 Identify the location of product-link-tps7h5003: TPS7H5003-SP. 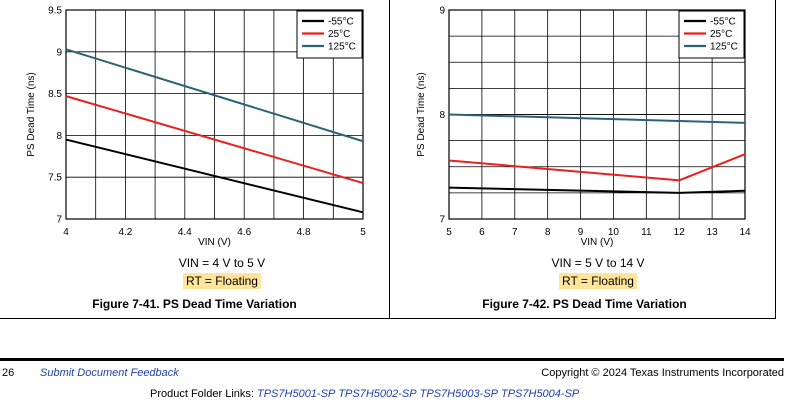
(458, 394).